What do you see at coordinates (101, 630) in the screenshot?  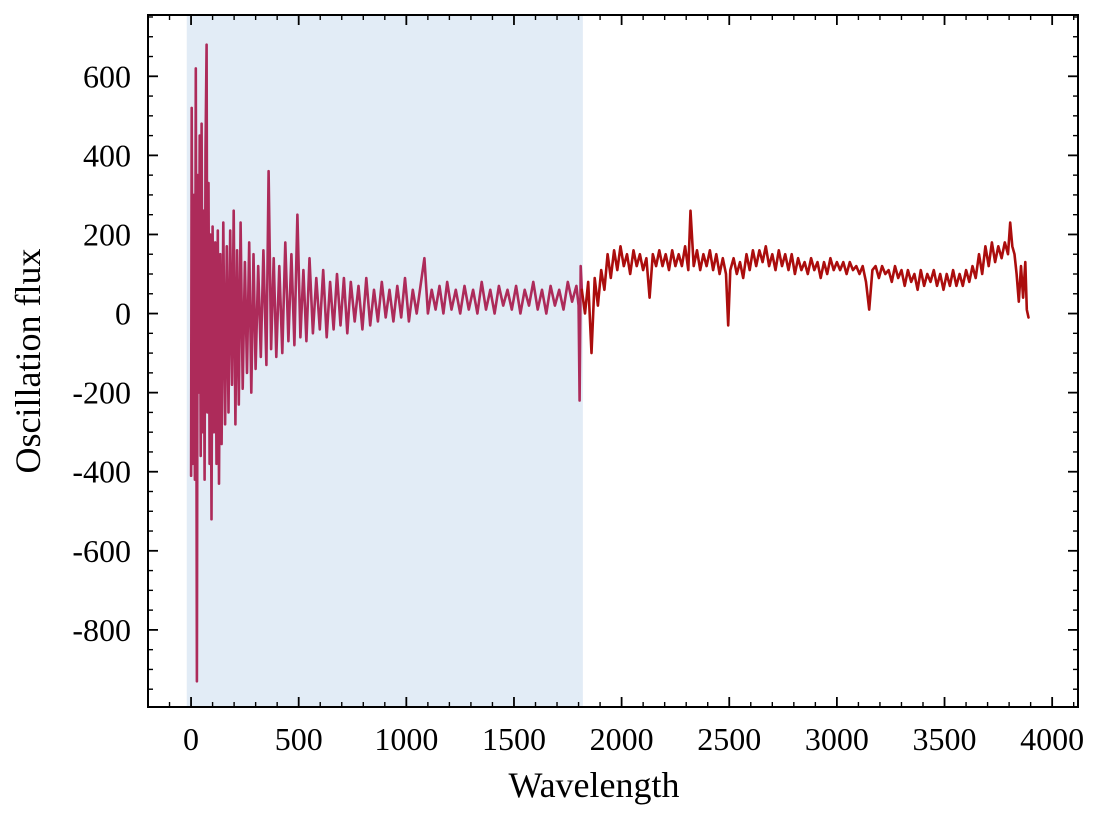 I see `y-tick-label: -800` at bounding box center [101, 630].